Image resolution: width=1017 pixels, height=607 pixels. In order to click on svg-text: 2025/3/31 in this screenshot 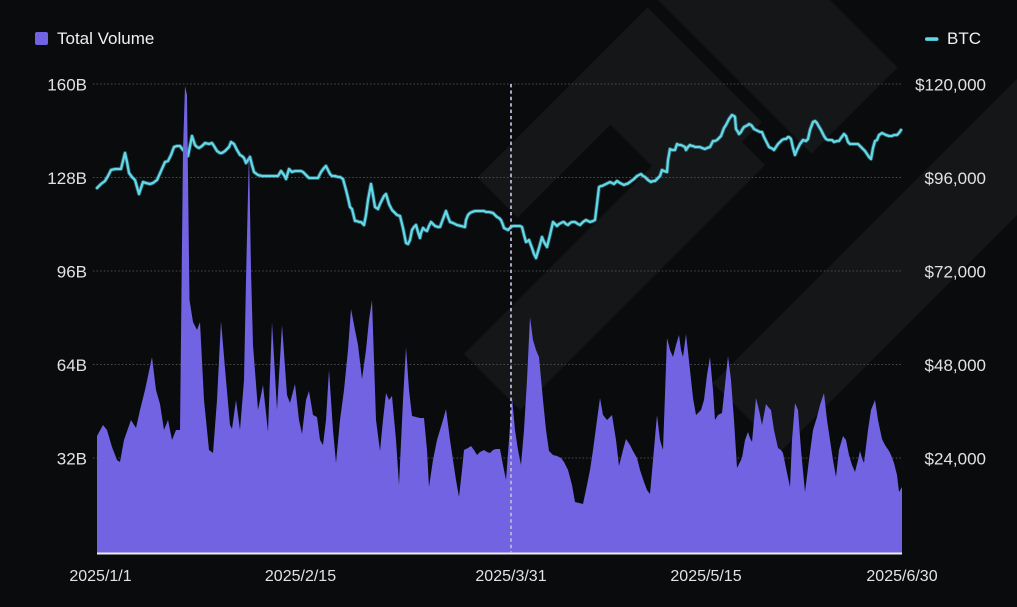, I will do `click(510, 576)`.